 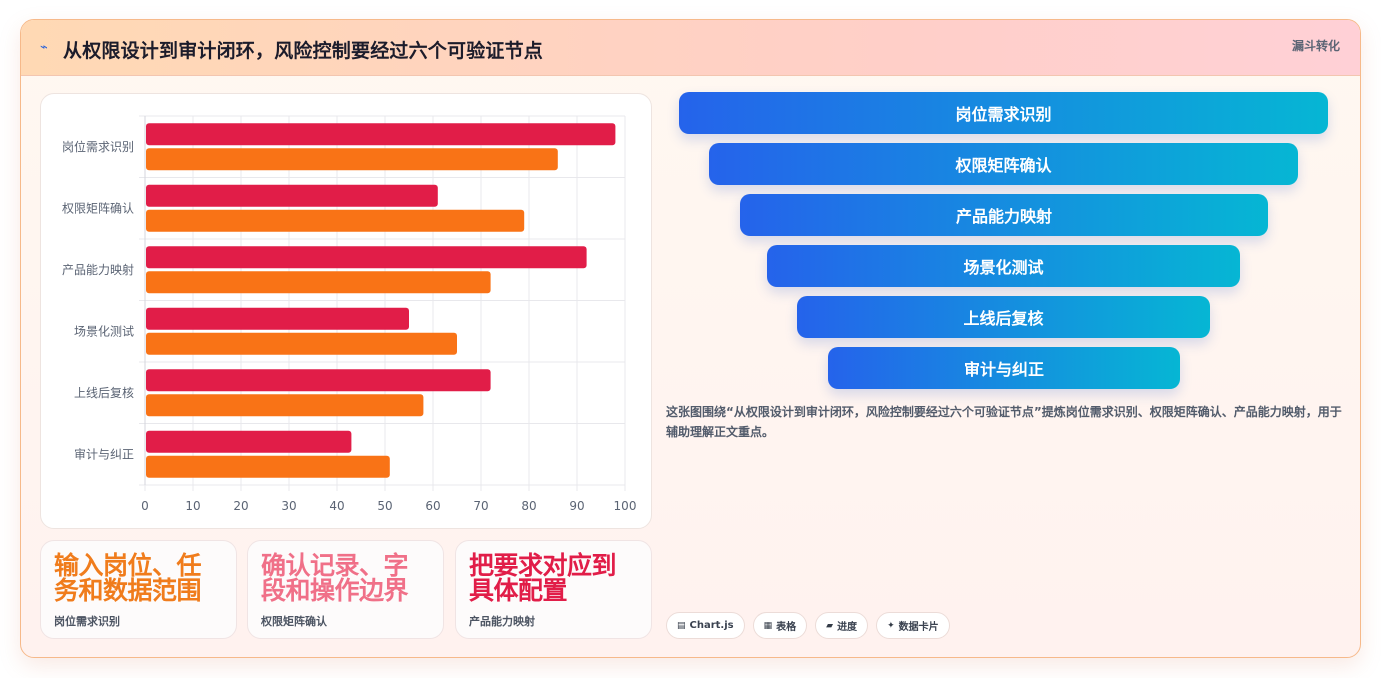 What do you see at coordinates (918, 627) in the screenshot?
I see `chip-label: 数据卡片` at bounding box center [918, 627].